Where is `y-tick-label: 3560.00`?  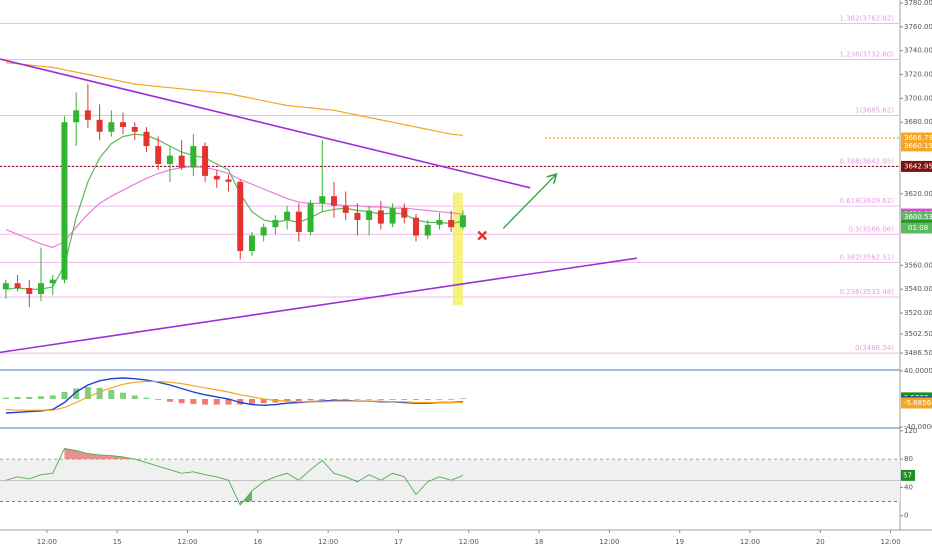
y-tick-label: 3560.00 is located at coordinates (918, 265).